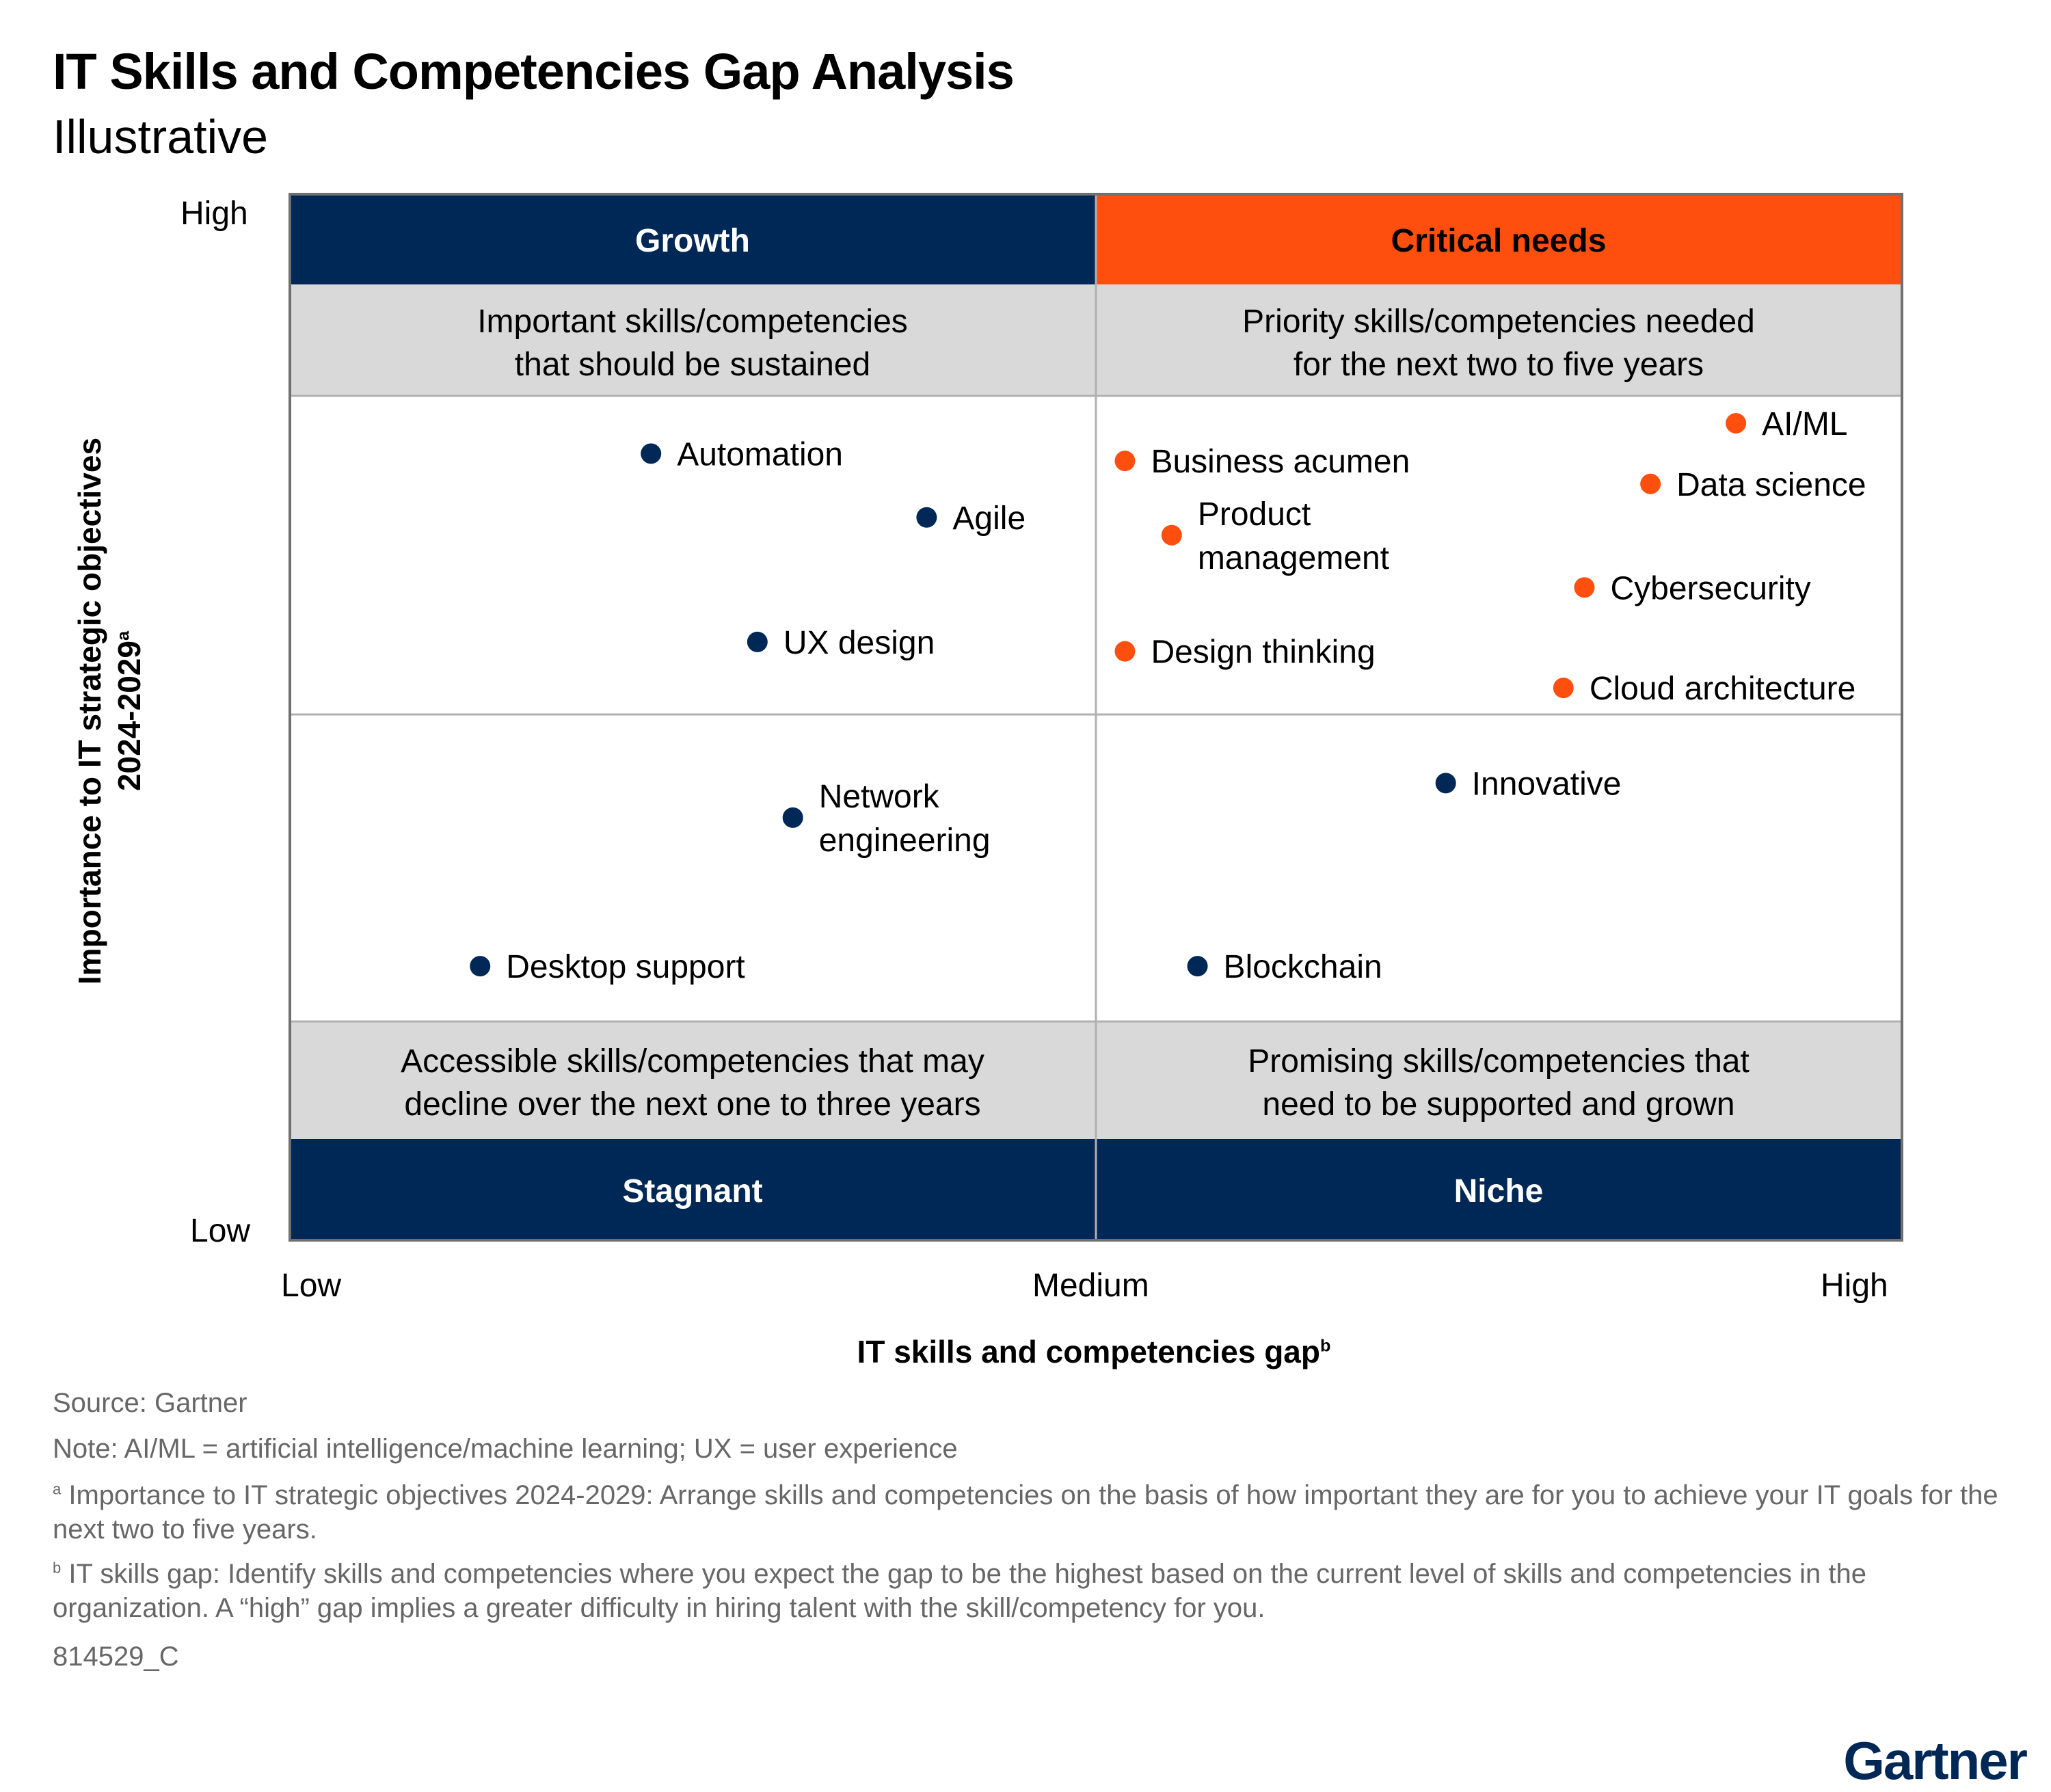 The width and height of the screenshot is (2051, 1792). Describe the element at coordinates (1723, 689) in the screenshot. I see `point-label-cloud-architecture: Cloud architecture` at that location.